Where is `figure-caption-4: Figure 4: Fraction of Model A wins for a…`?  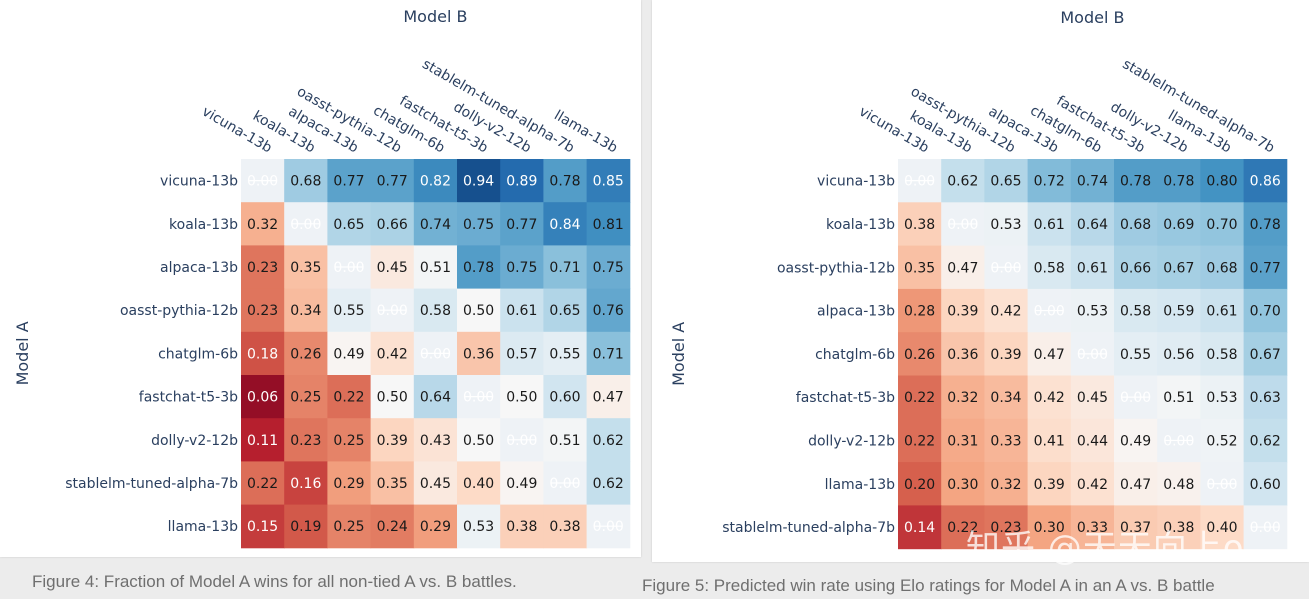 figure-caption-4: Figure 4: Fraction of Model A wins for a… is located at coordinates (274, 581).